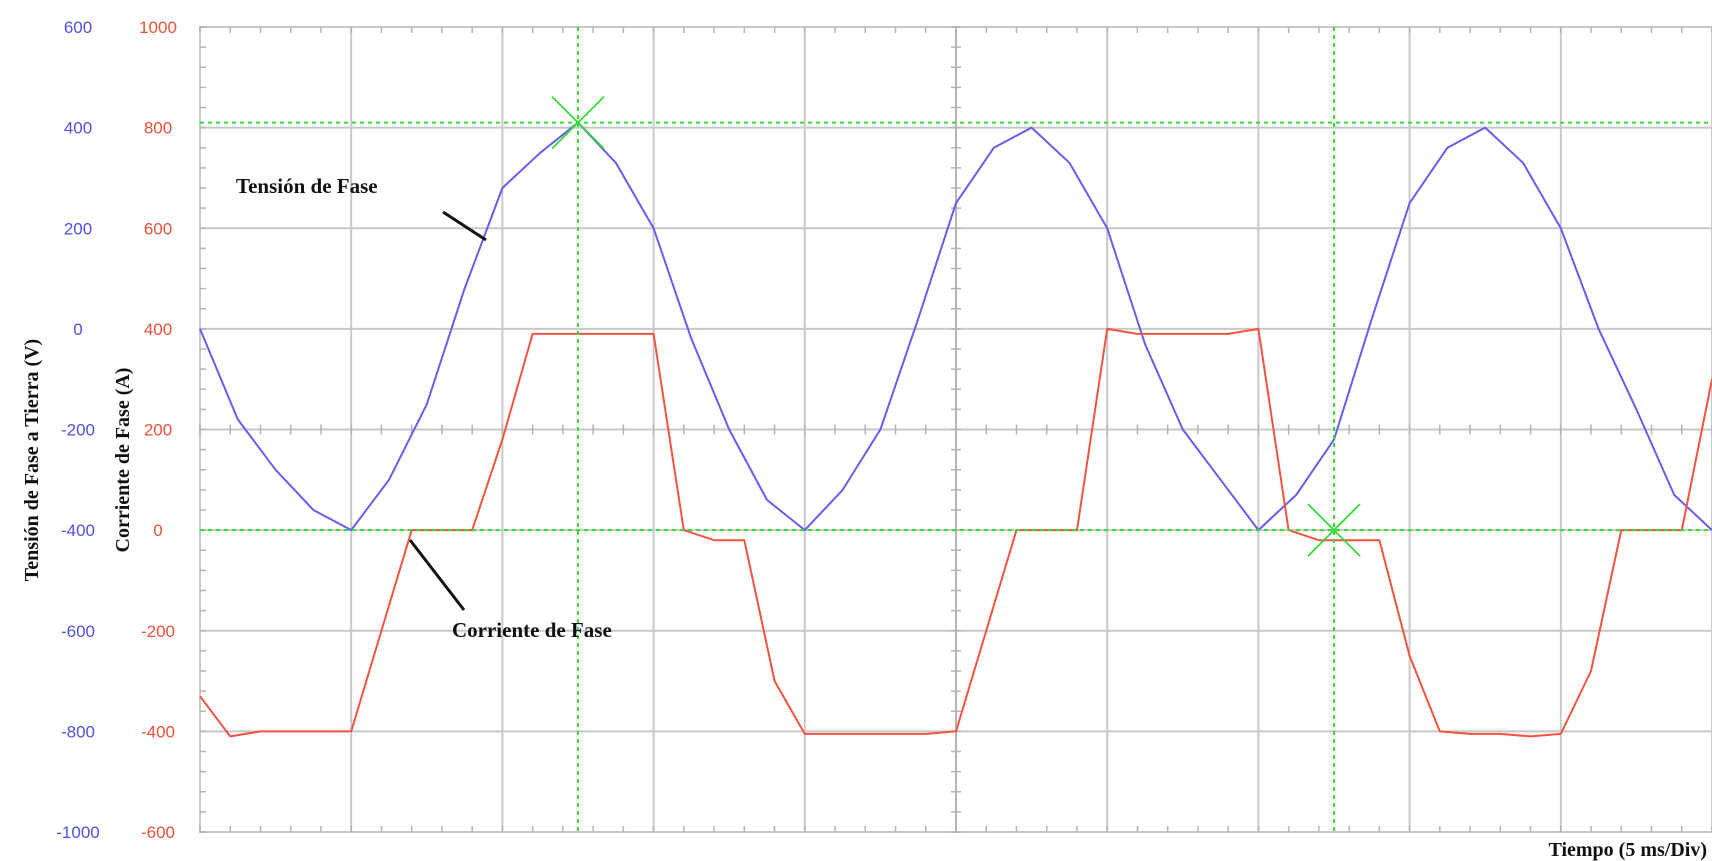  Describe the element at coordinates (437, 575) in the screenshot. I see `annotation-current-arrow` at that location.